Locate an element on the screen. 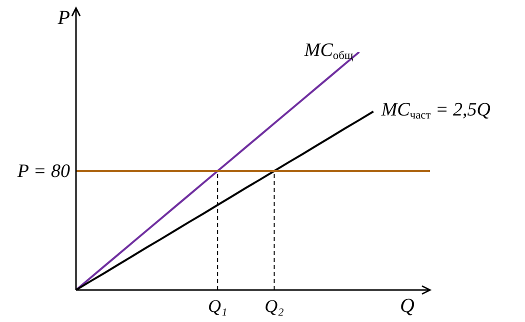 The width and height of the screenshot is (525, 322). x-tick-label: Q₂ is located at coordinates (274, 306).